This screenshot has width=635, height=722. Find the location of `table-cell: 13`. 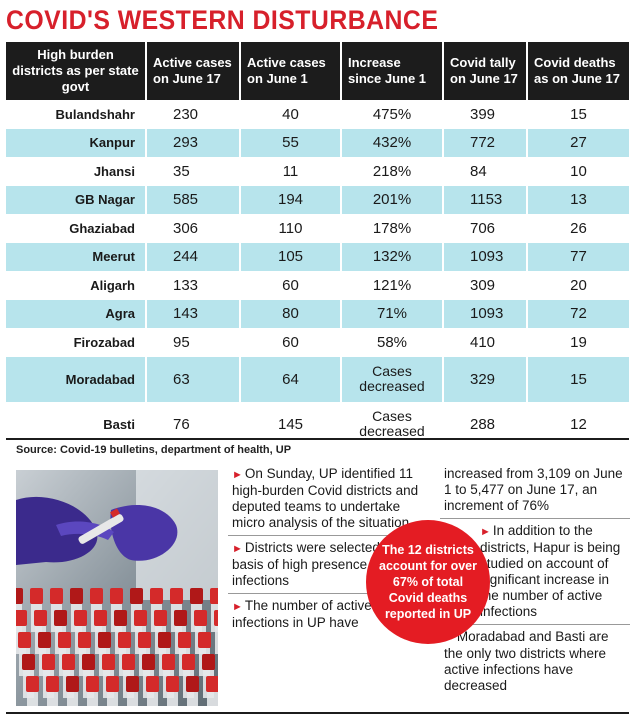

table-cell: 13 is located at coordinates (578, 199).